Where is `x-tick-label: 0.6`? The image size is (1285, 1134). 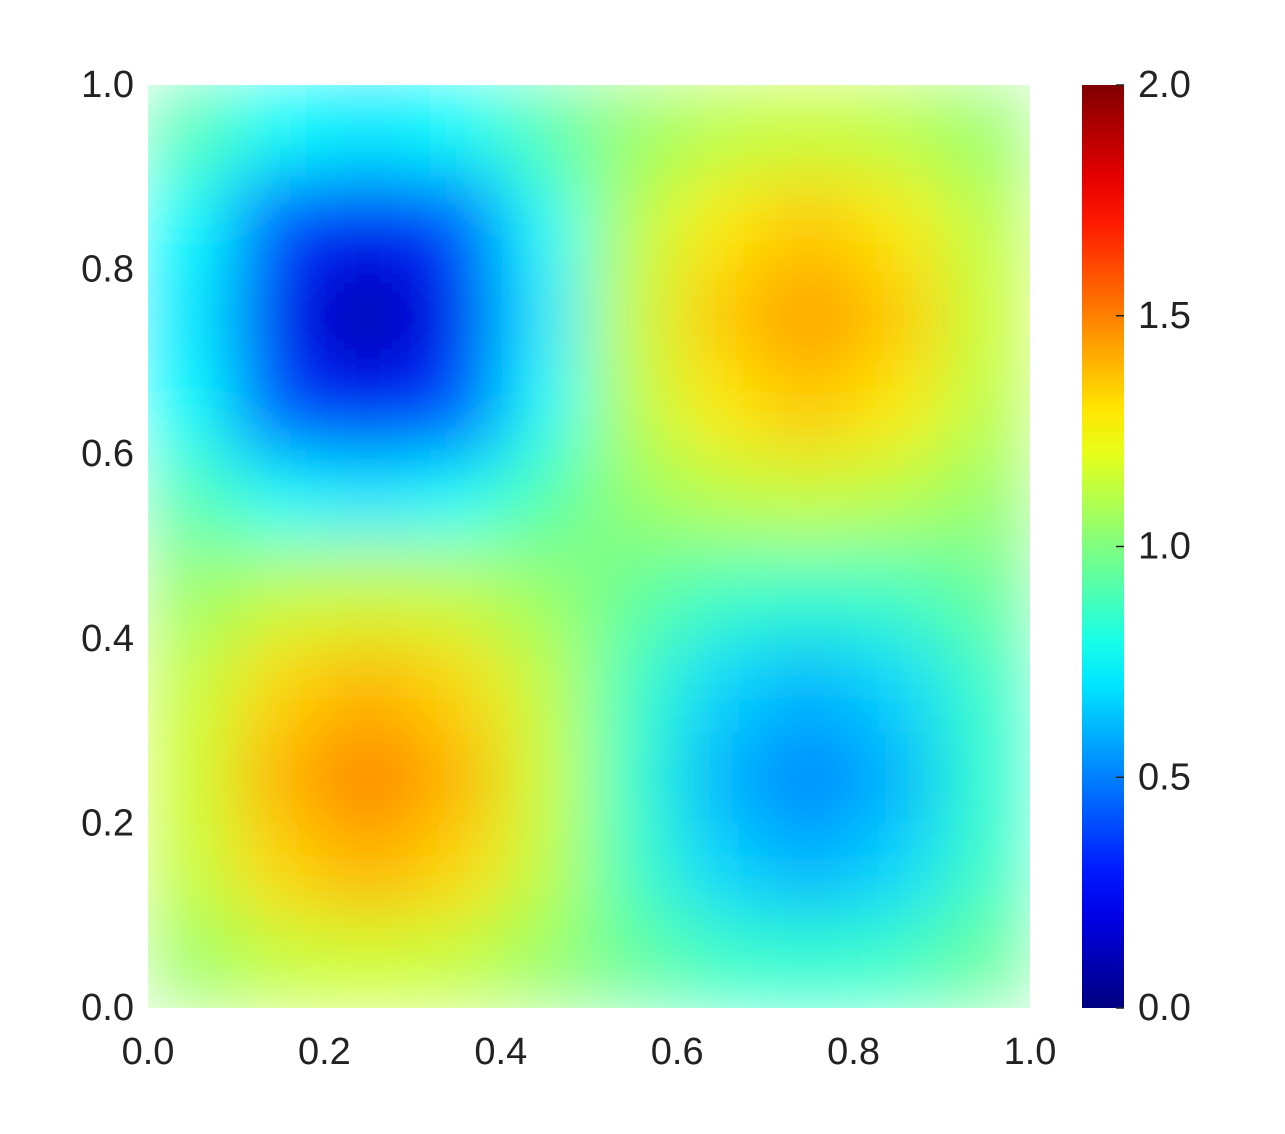 x-tick-label: 0.6 is located at coordinates (677, 1052).